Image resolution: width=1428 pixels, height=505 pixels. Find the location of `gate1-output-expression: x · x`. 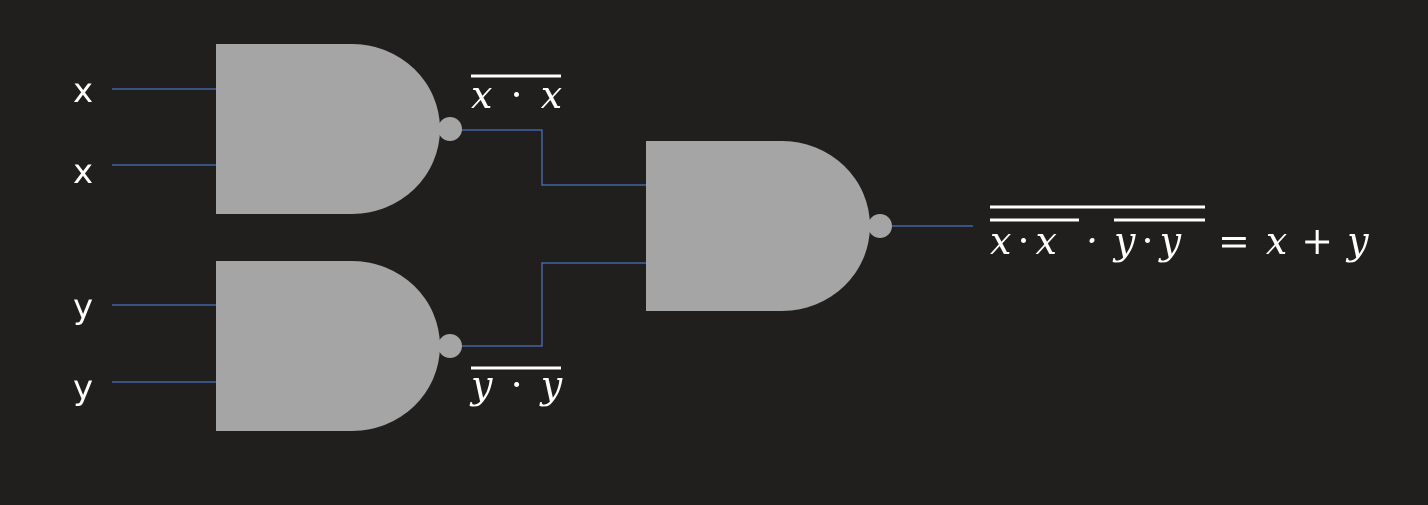

gate1-output-expression: x · x is located at coordinates (516, 95).